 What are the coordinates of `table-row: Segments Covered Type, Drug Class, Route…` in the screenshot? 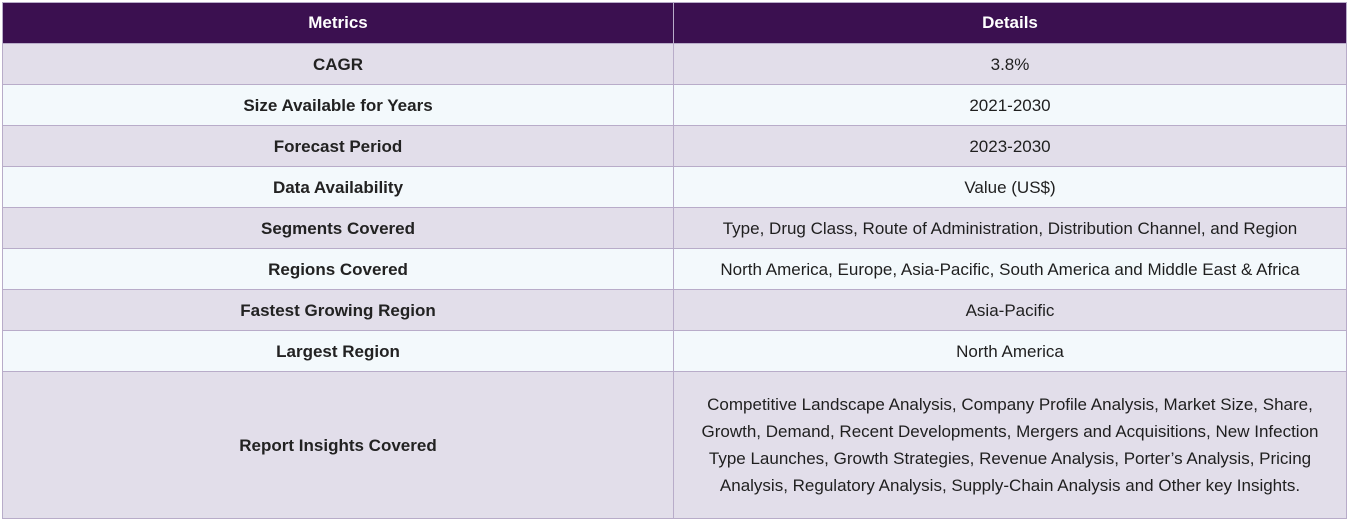 It's located at (674, 228).